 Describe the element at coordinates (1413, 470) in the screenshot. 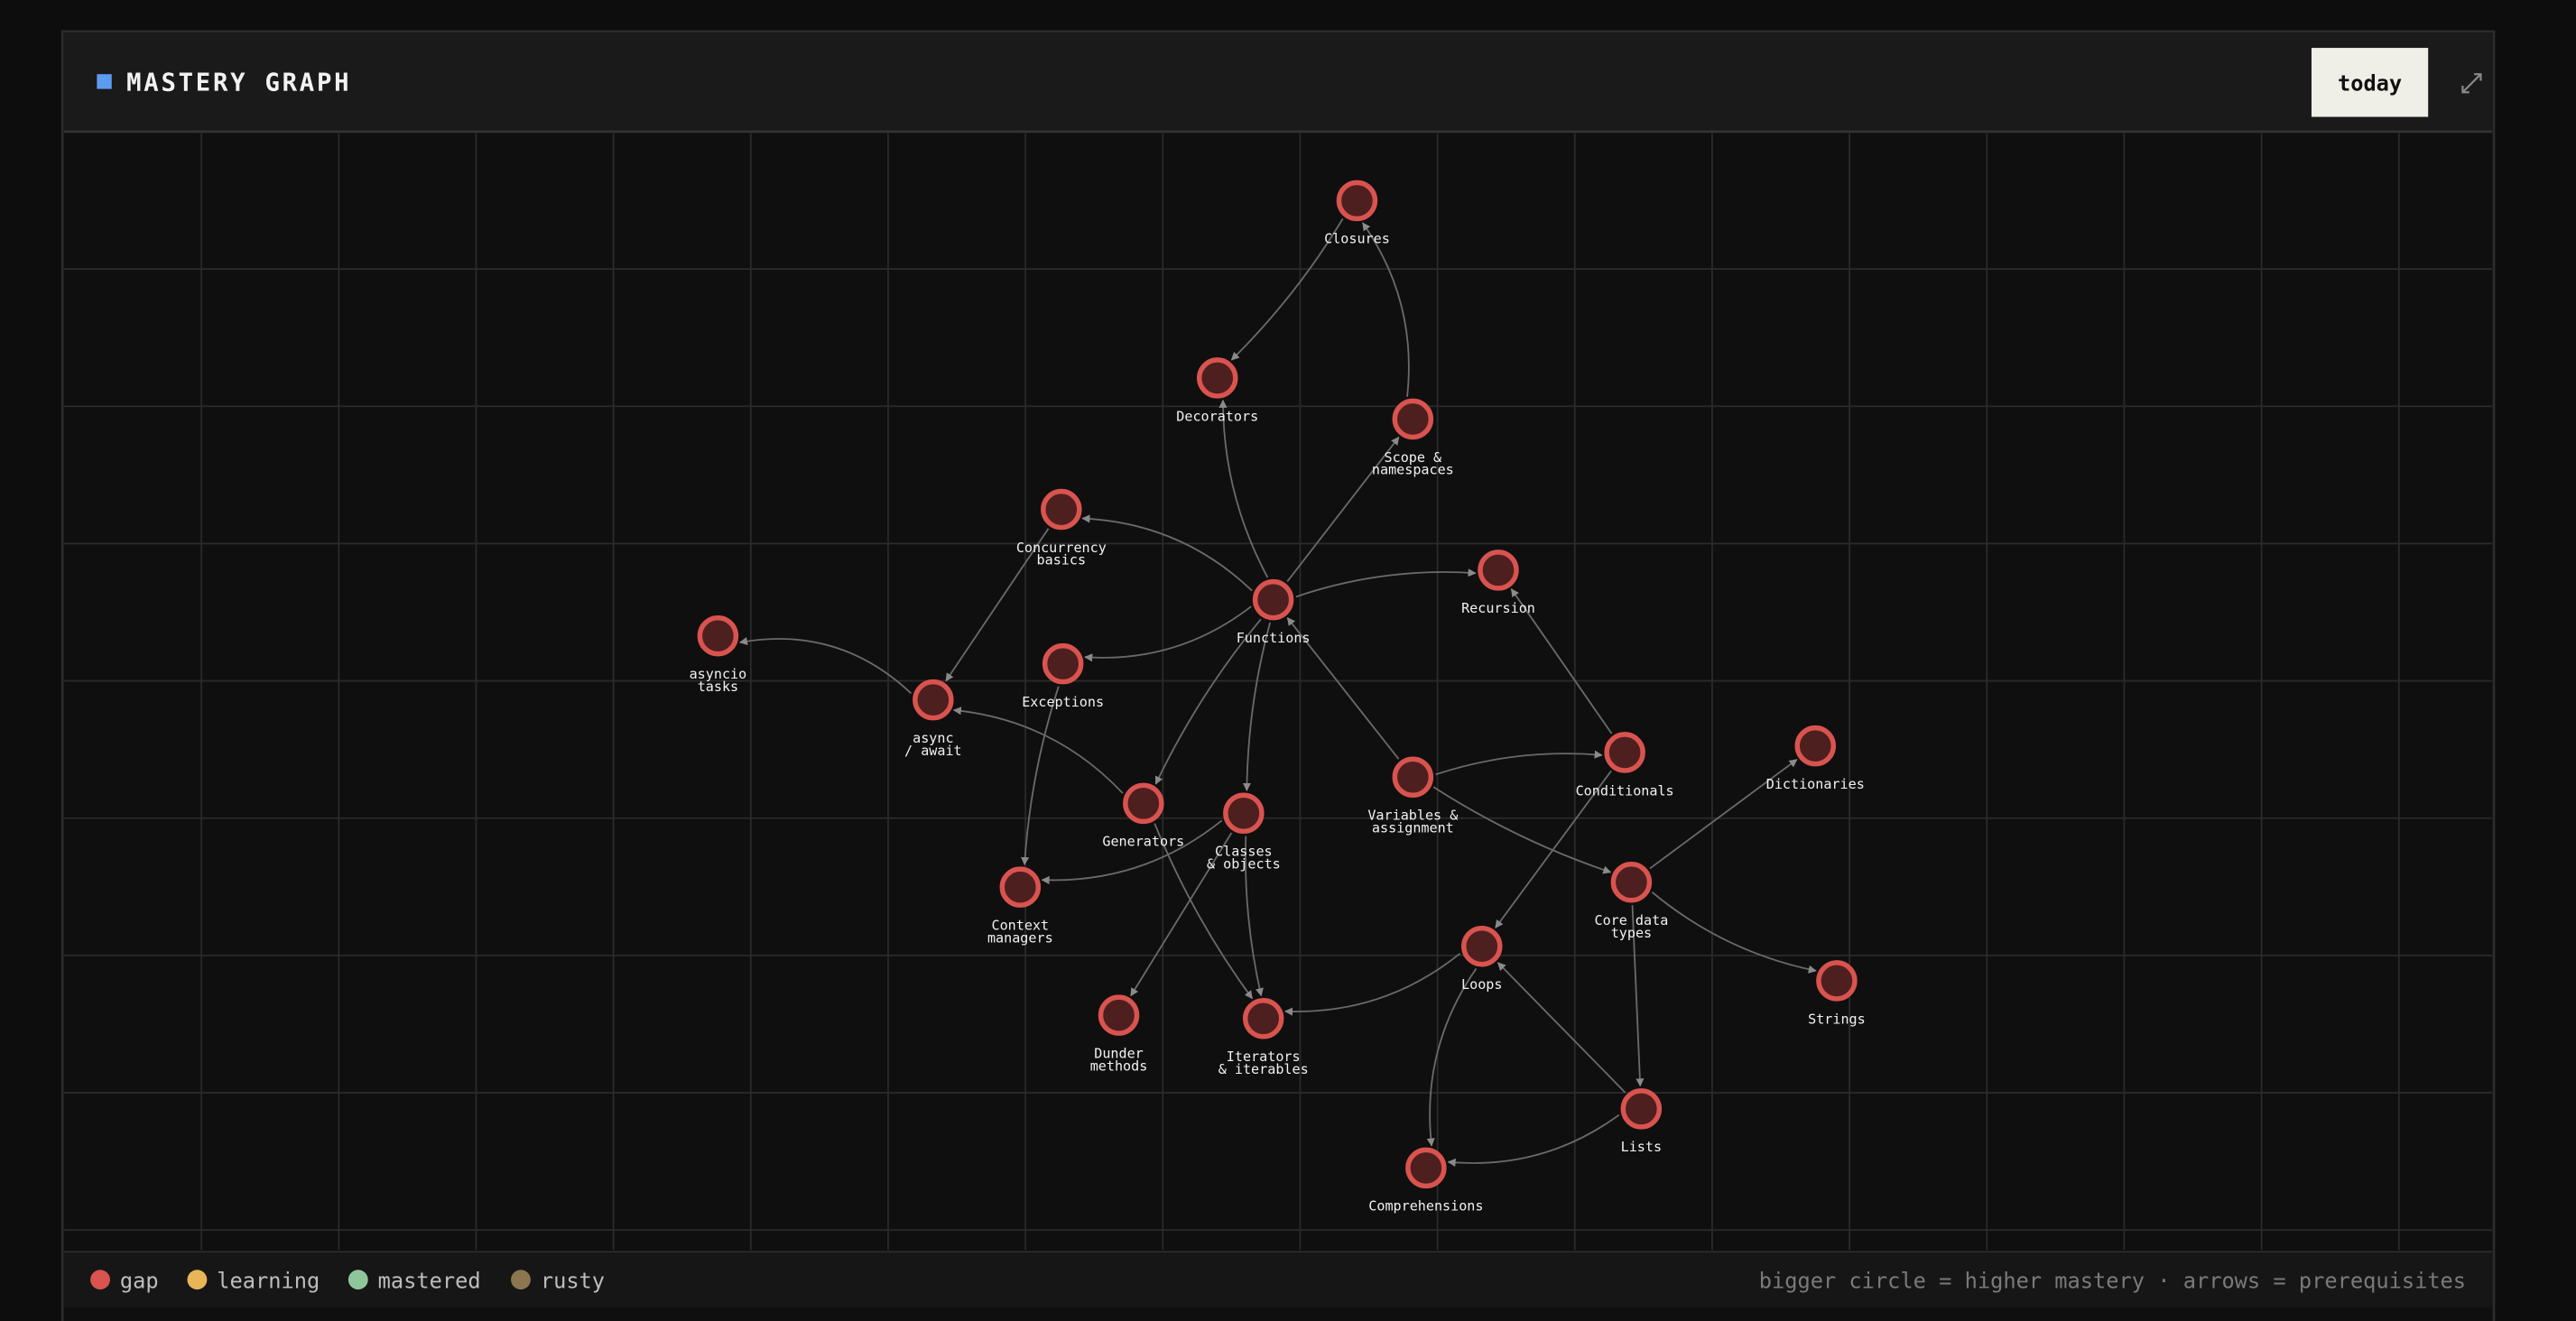

I see `node-label: namespaces` at that location.